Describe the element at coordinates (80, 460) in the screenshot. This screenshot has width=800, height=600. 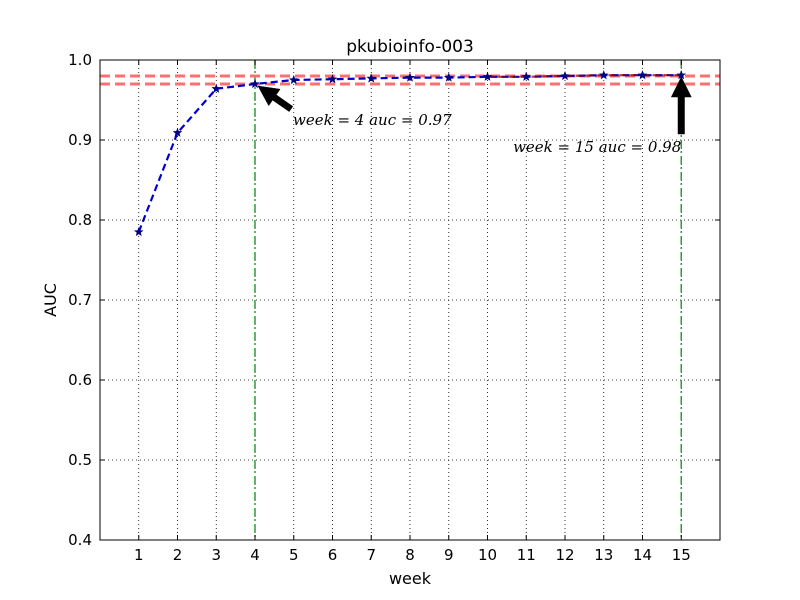
I see `y-tick-label: 0.5` at that location.